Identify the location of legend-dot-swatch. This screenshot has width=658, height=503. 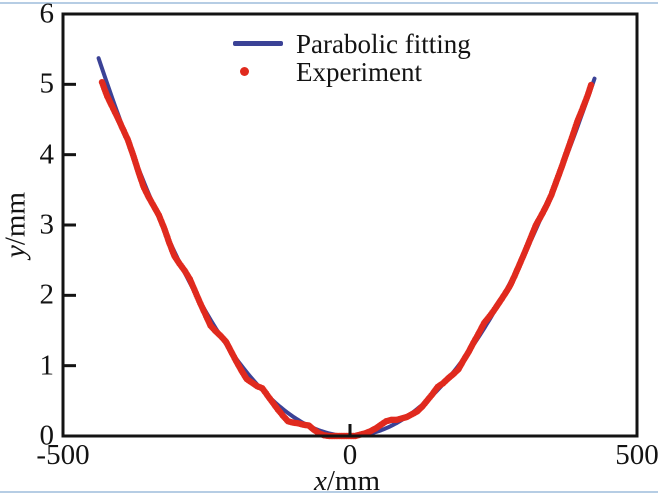
(244, 71).